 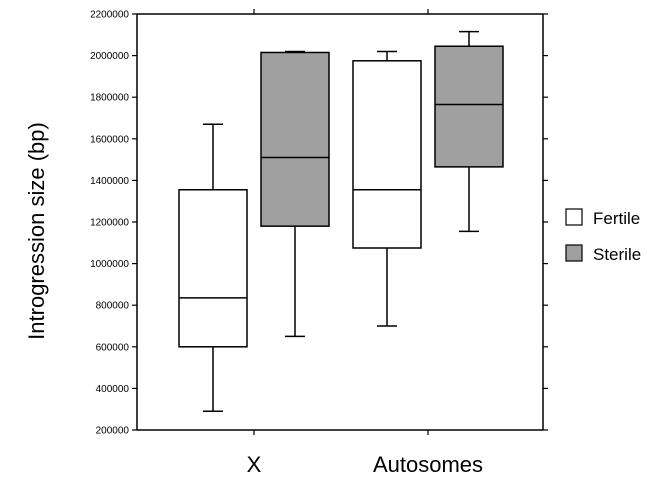 What do you see at coordinates (109, 15) in the screenshot?
I see `y-tick-label: 2200000` at bounding box center [109, 15].